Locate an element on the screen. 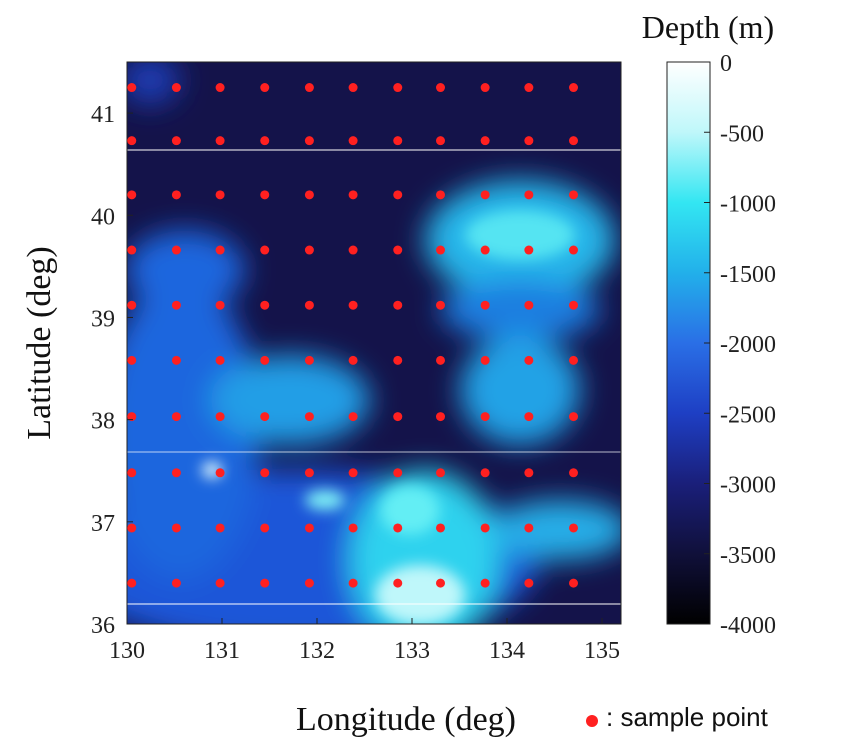  colorbar-tick-label-4: -2000 is located at coordinates (748, 345).